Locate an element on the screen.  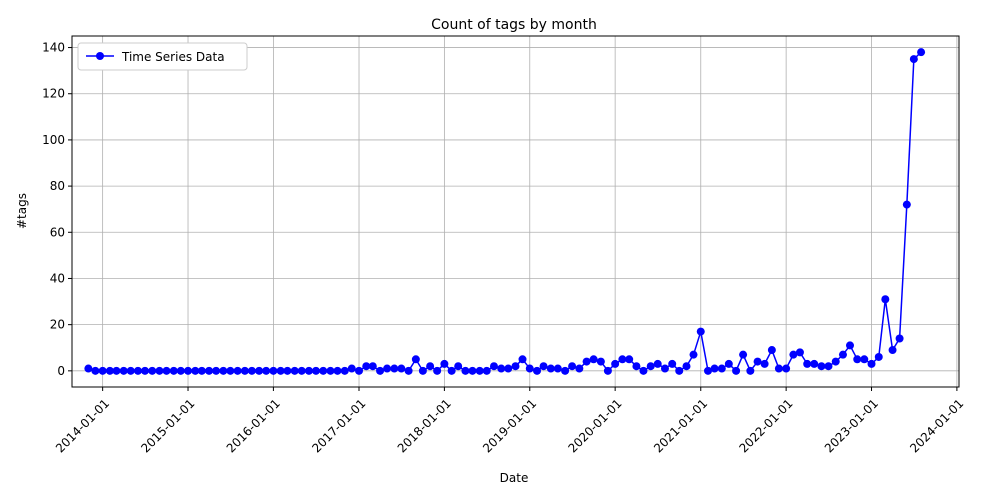
y-tick-label: 140 is located at coordinates (53, 48).